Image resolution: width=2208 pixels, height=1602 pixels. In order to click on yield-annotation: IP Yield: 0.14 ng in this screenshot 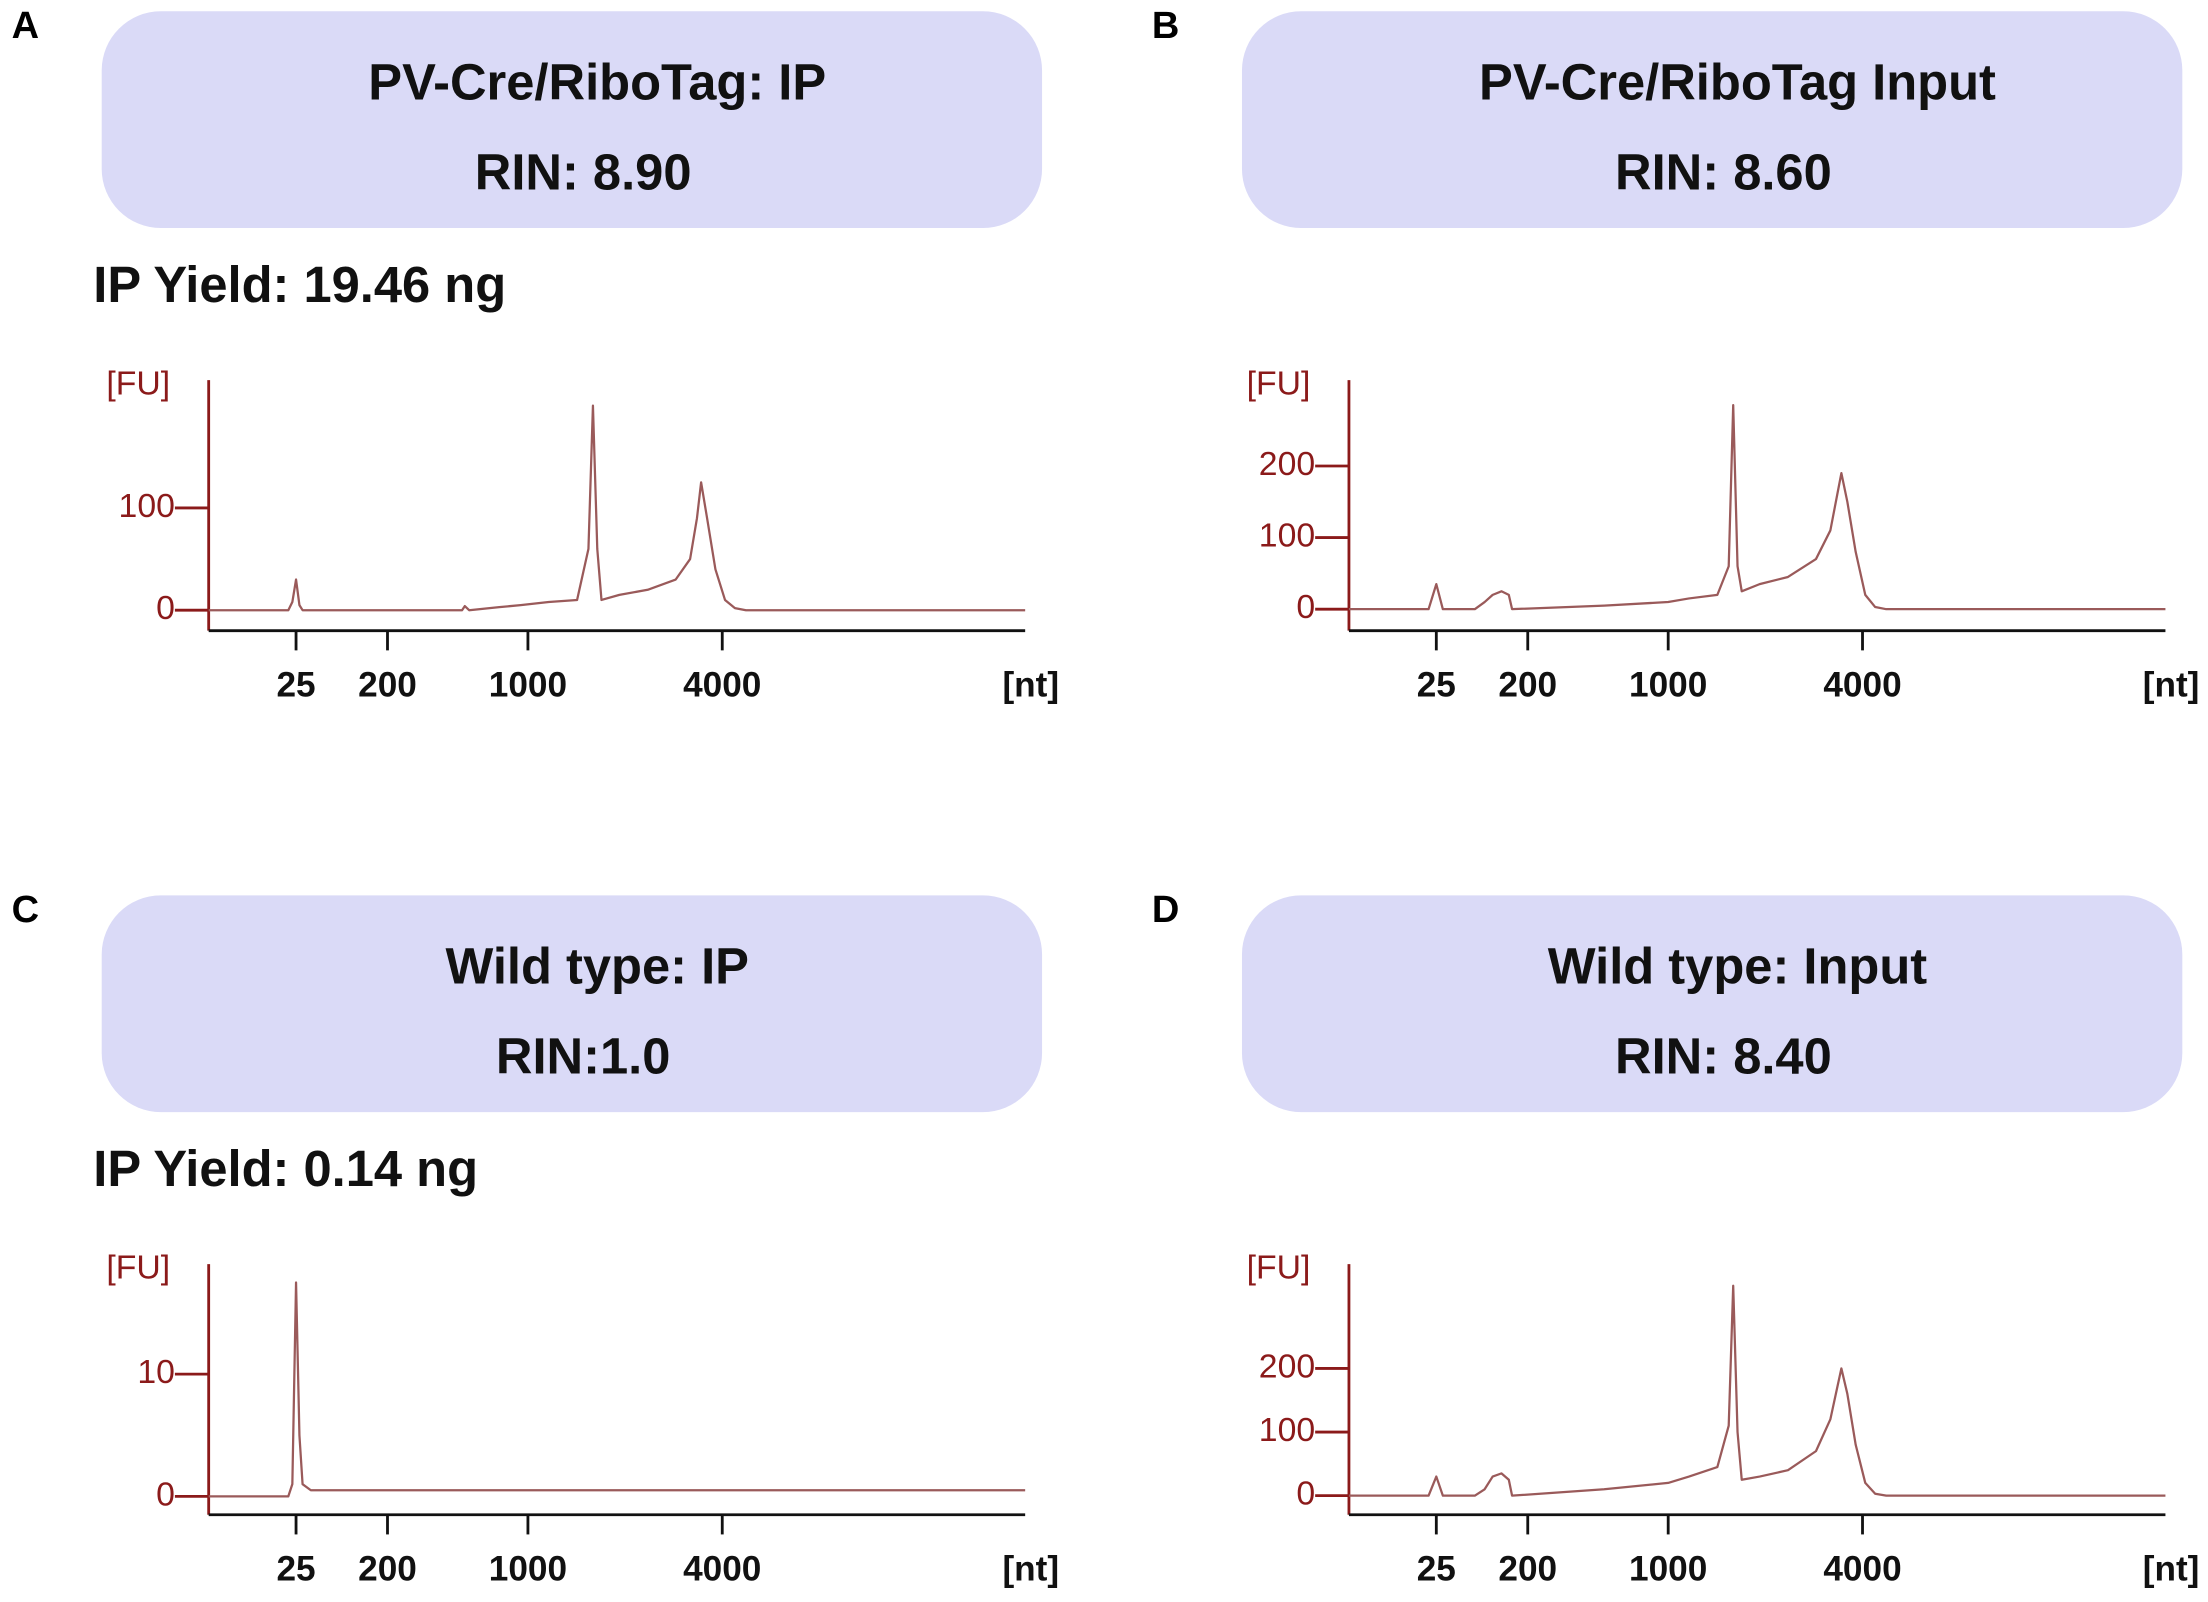, I will do `click(285, 1168)`.